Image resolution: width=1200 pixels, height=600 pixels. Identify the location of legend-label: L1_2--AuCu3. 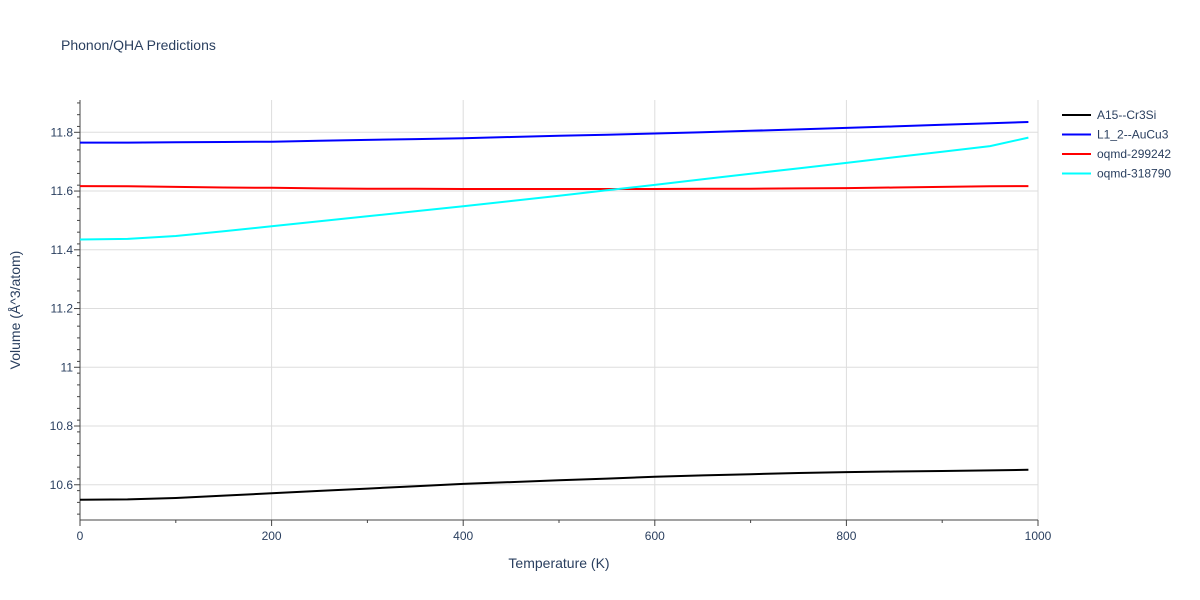
(1133, 135).